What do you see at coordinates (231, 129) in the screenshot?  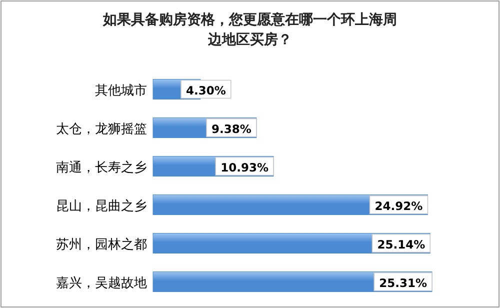 I see `data-label: 9.38%` at bounding box center [231, 129].